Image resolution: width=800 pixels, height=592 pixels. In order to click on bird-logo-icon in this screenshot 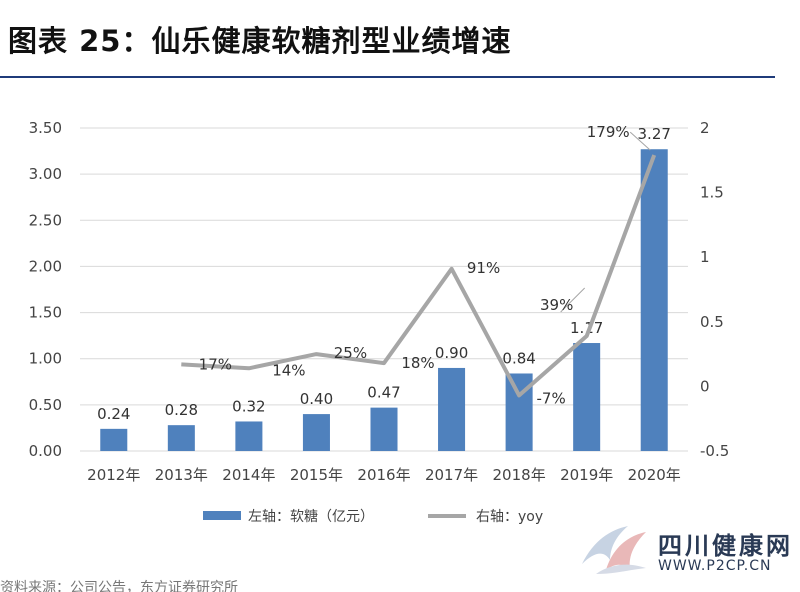, I will do `click(614, 550)`.